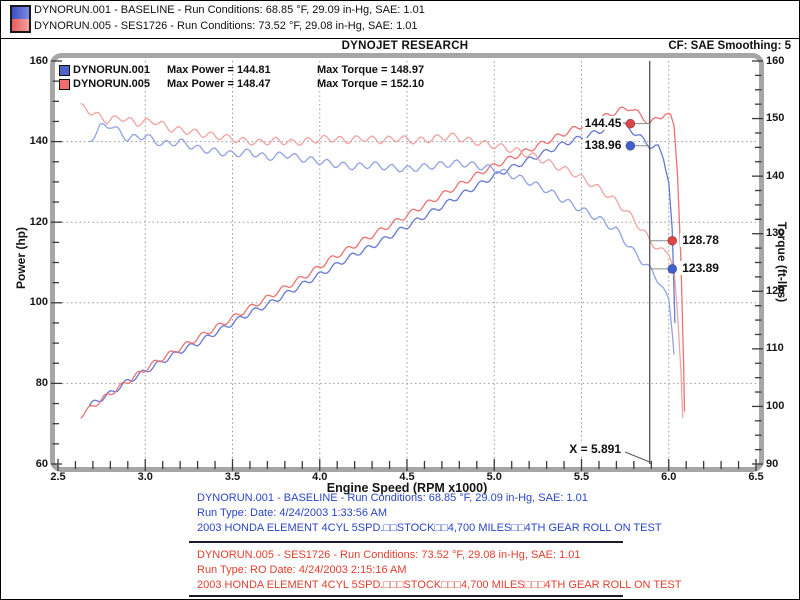 This screenshot has width=800, height=600. I want to click on cursor-readout-label: 128.78, so click(700, 239).